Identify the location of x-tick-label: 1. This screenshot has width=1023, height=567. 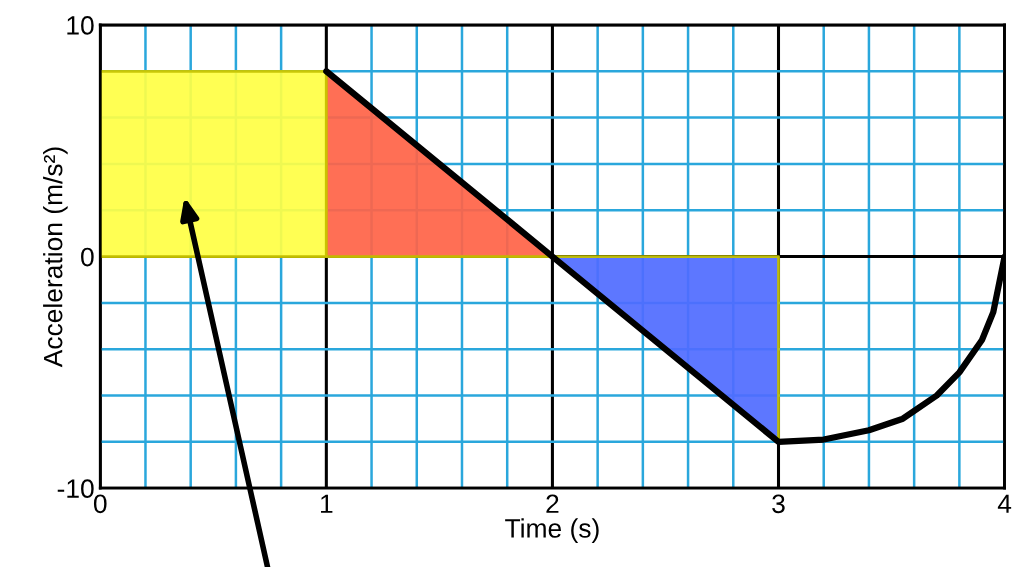
(327, 503).